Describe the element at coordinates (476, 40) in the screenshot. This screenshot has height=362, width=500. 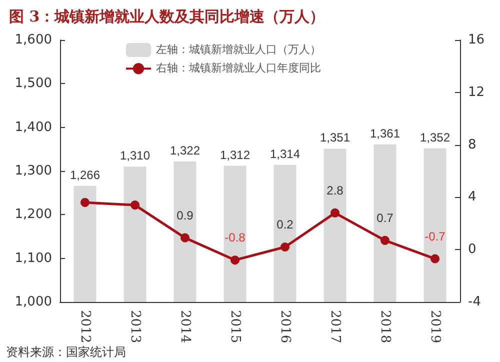
I see `y2-tick-label: 16` at that location.